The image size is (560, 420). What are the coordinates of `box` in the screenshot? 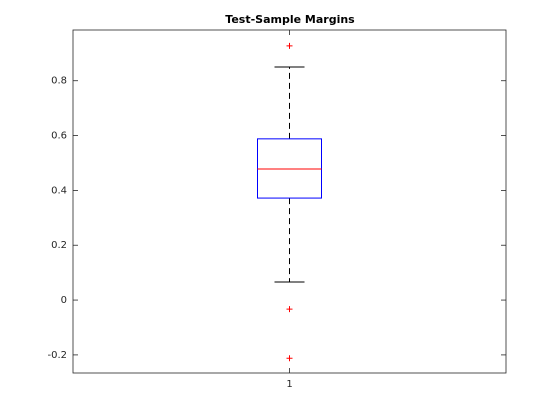 It's located at (289, 168).